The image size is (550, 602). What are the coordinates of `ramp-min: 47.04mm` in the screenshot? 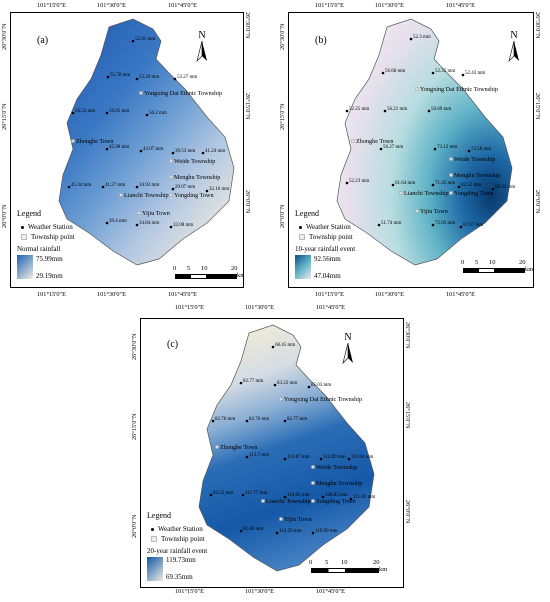 It's located at (327, 276).